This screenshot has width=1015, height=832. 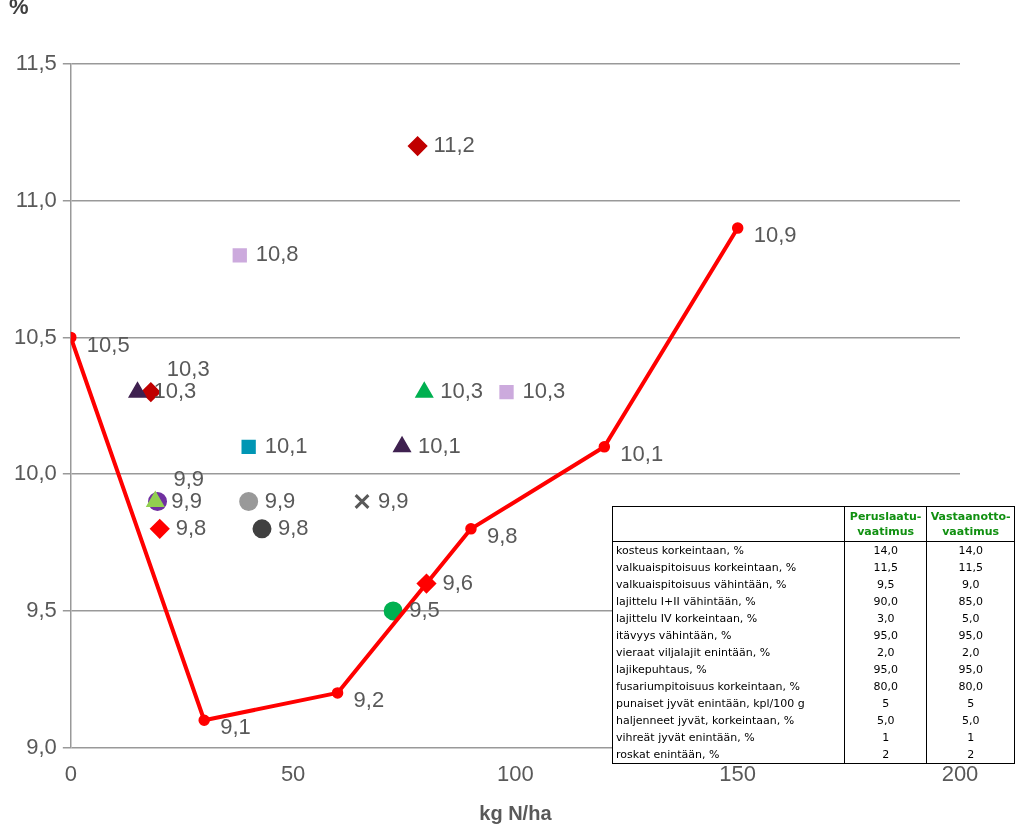 I want to click on category-label: punaiset jyvät enintään, kpl/100 g, so click(x=710, y=703).